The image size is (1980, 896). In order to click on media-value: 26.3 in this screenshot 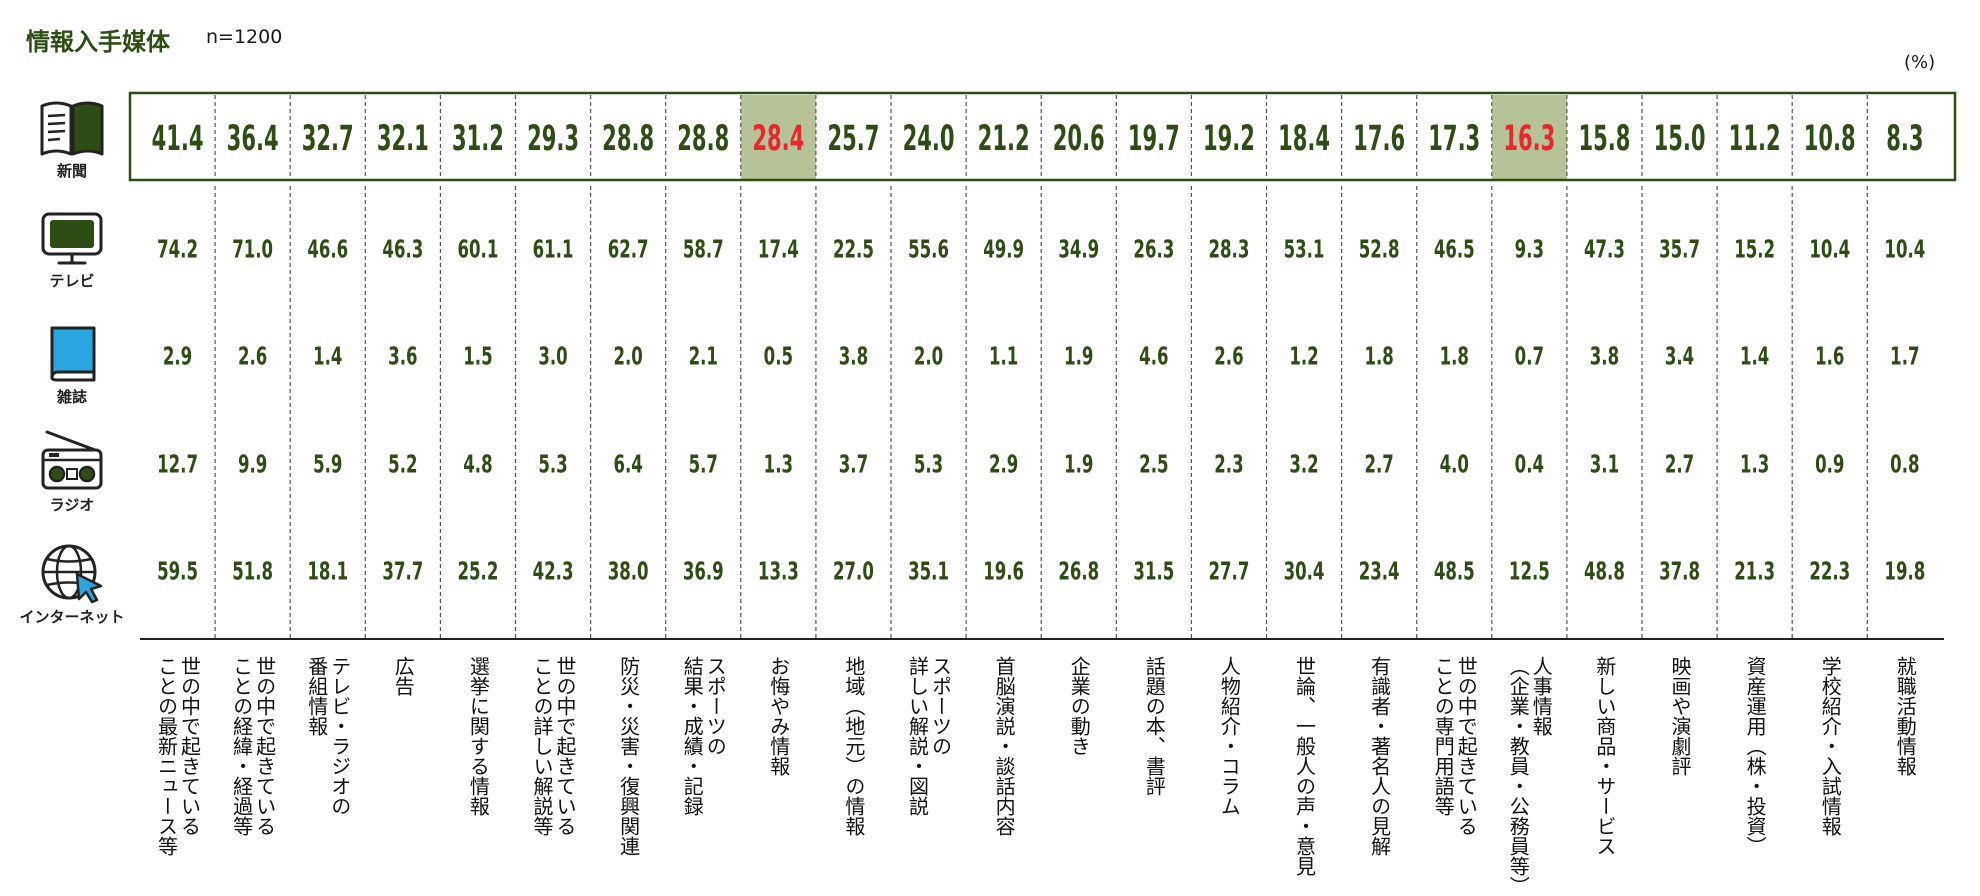, I will do `click(1153, 250)`.